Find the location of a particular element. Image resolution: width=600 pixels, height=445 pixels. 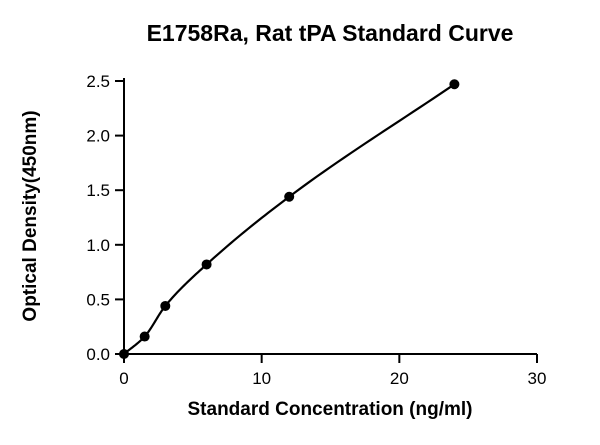

y-tick-label: 2.5 is located at coordinates (98, 81).